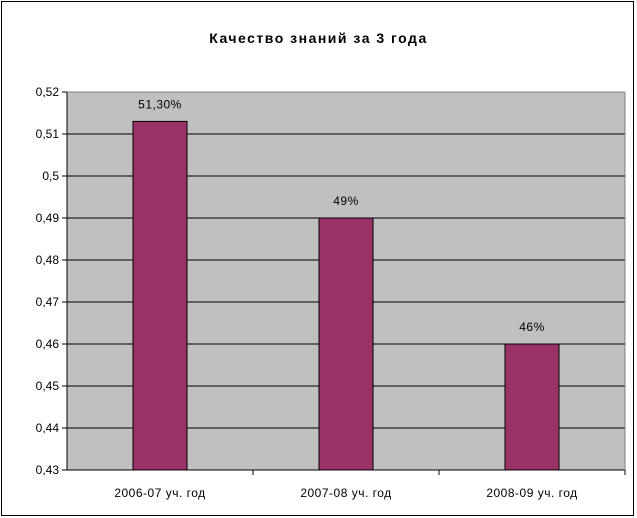  What do you see at coordinates (51, 281) in the screenshot?
I see `y-axis-ticks: 0,43 0,44 0,45 0,46 0,47 0,48 0,49 0,5 0,51 0,52` at bounding box center [51, 281].